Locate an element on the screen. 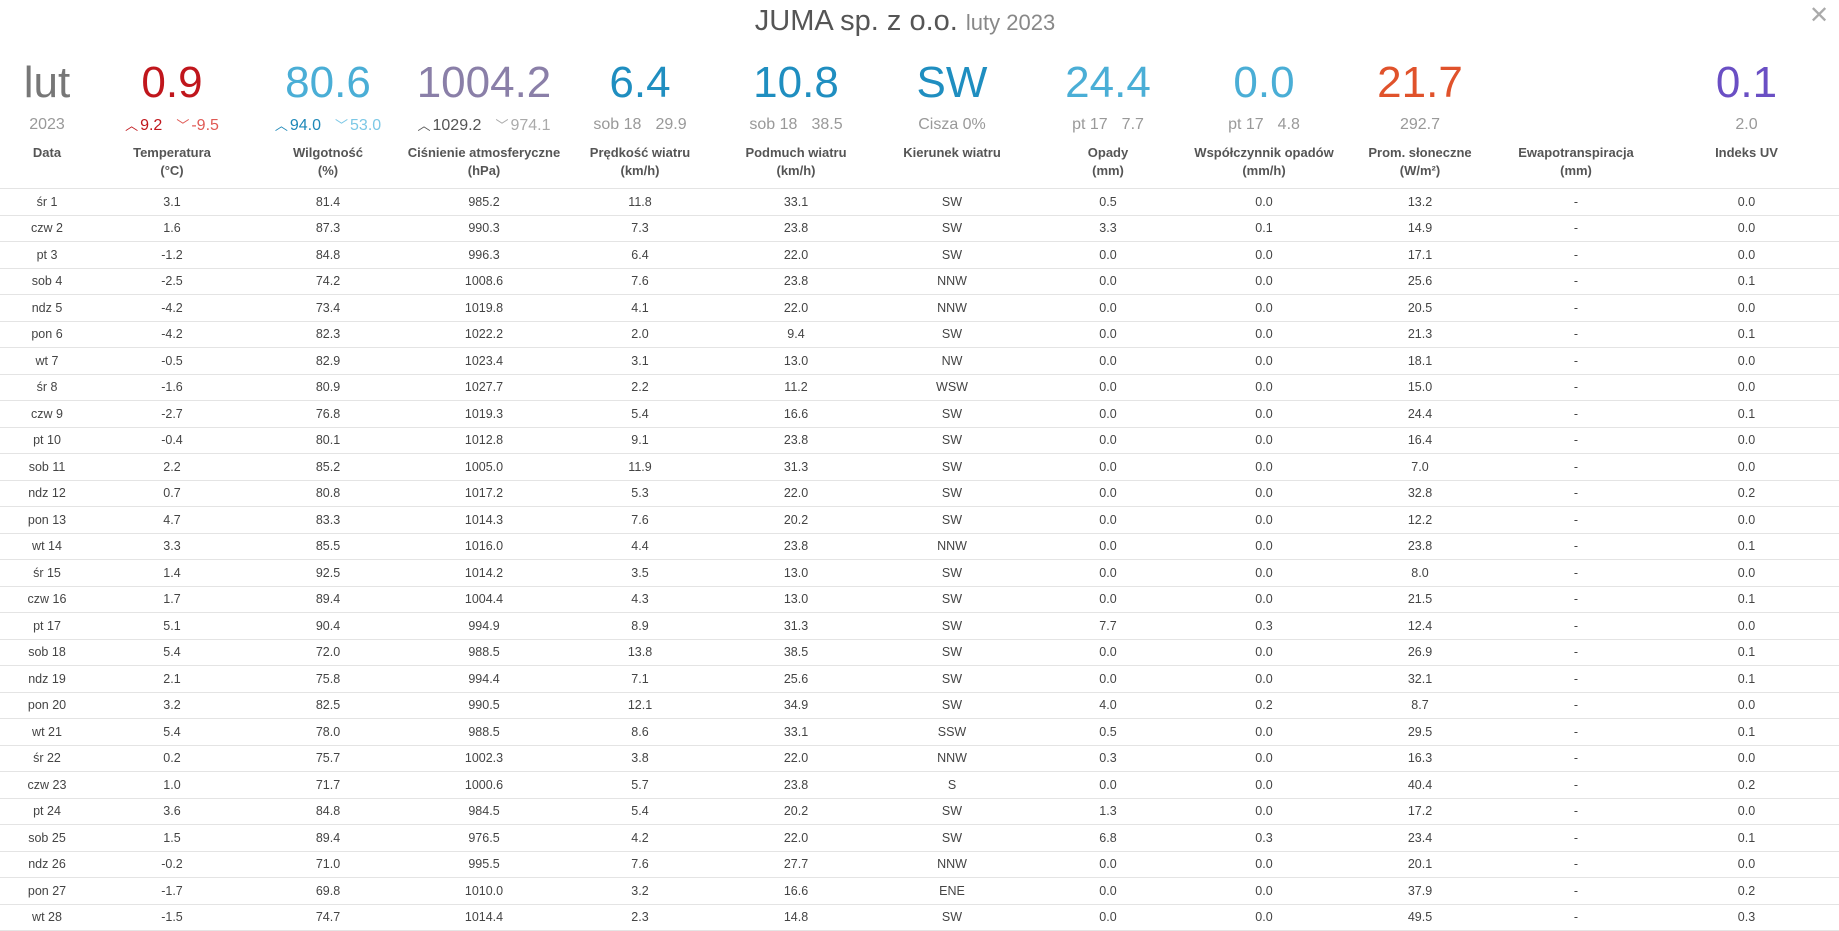 This screenshot has width=1839, height=931. cell-pressure: 1012.8 is located at coordinates (484, 440).